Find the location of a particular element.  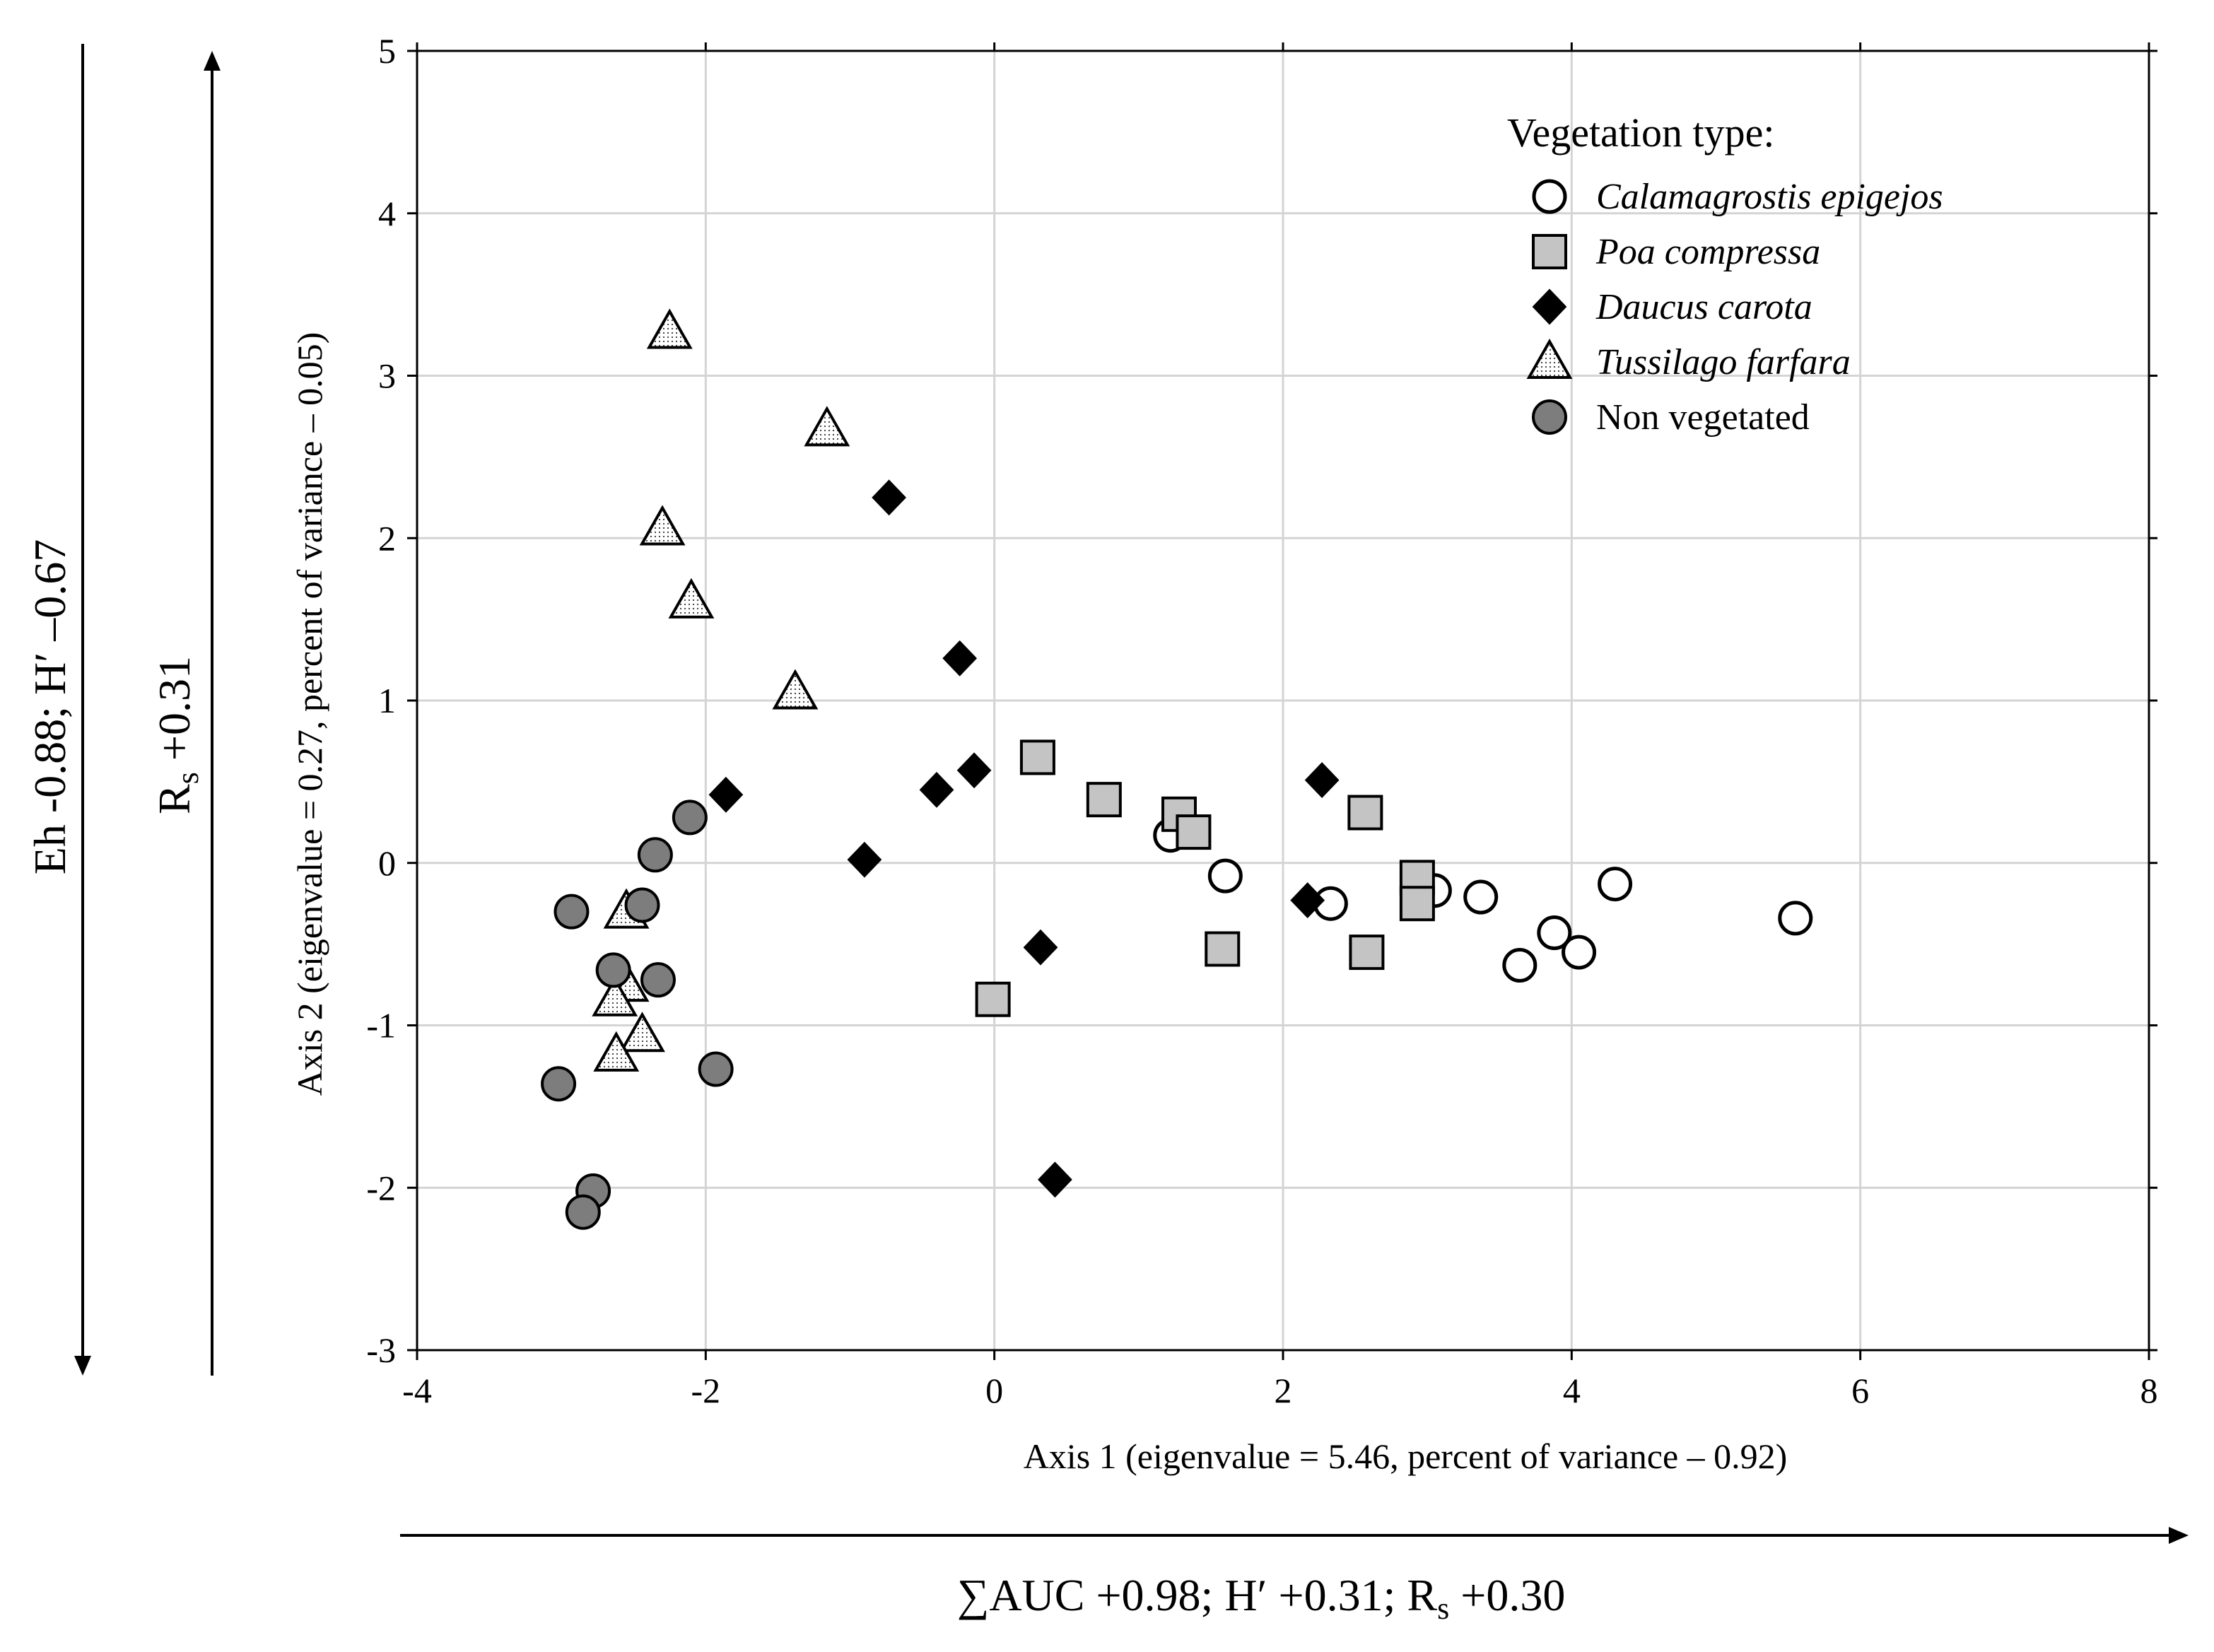

left-inner-arrow-label: Rs +0.31 is located at coordinates (177, 735).